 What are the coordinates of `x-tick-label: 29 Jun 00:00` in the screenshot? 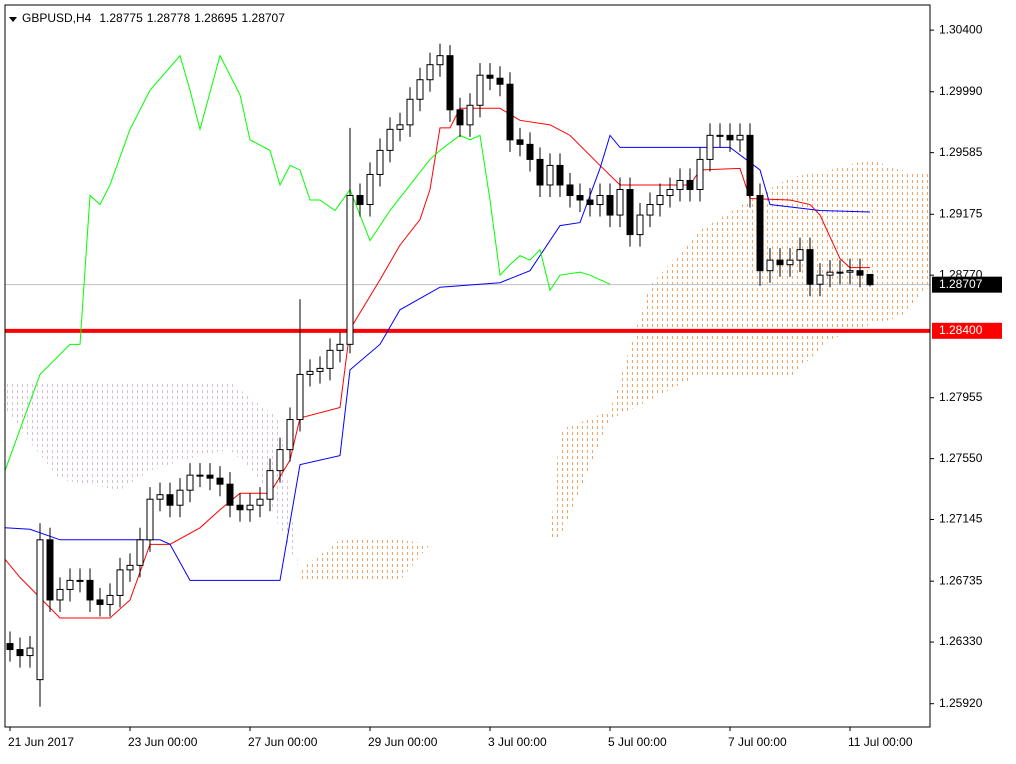 It's located at (403, 742).